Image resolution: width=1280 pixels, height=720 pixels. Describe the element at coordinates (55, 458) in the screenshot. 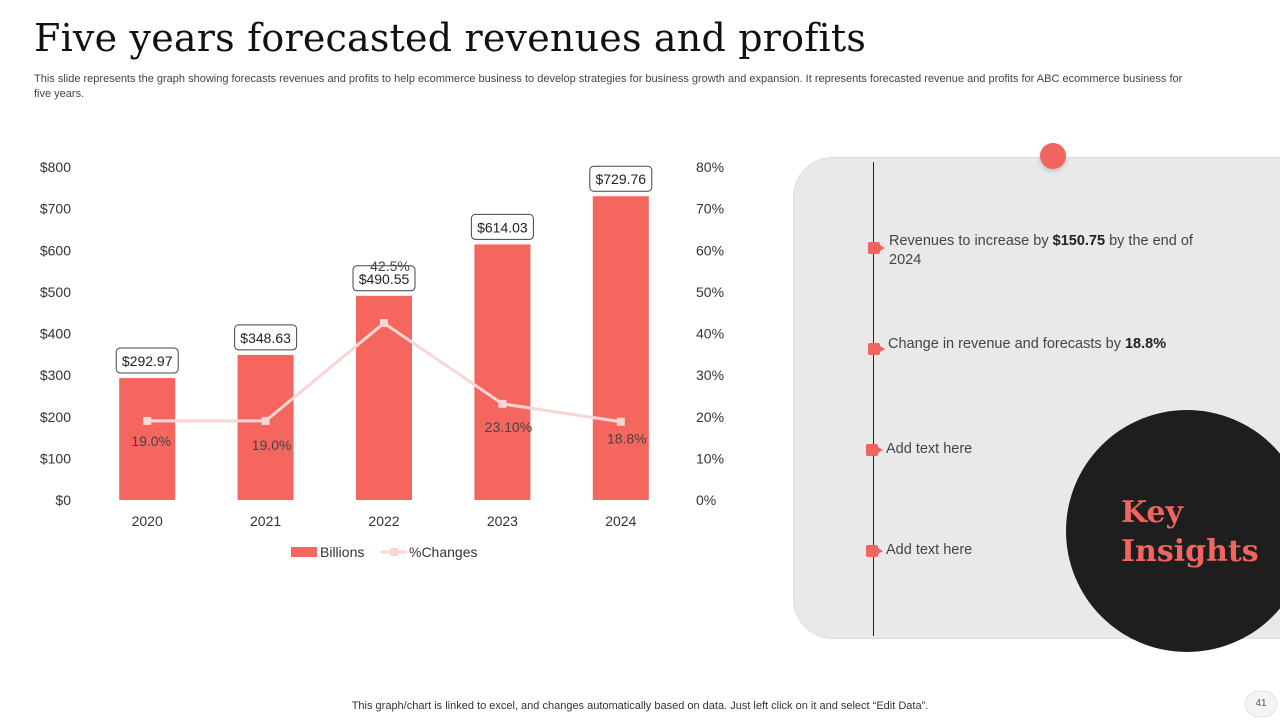

I see `y-left-tick-label: $100` at that location.